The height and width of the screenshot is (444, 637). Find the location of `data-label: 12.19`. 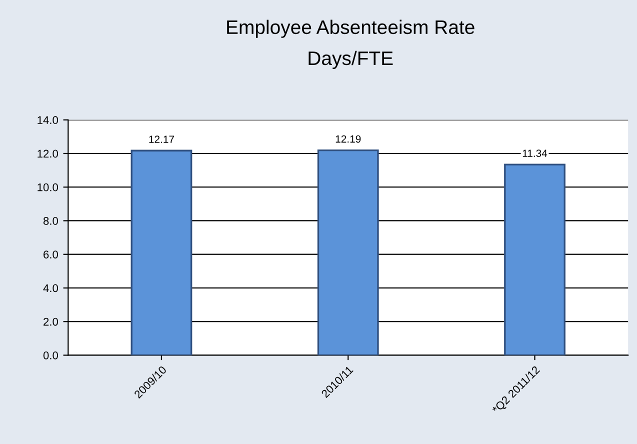

data-label: 12.19 is located at coordinates (348, 139).